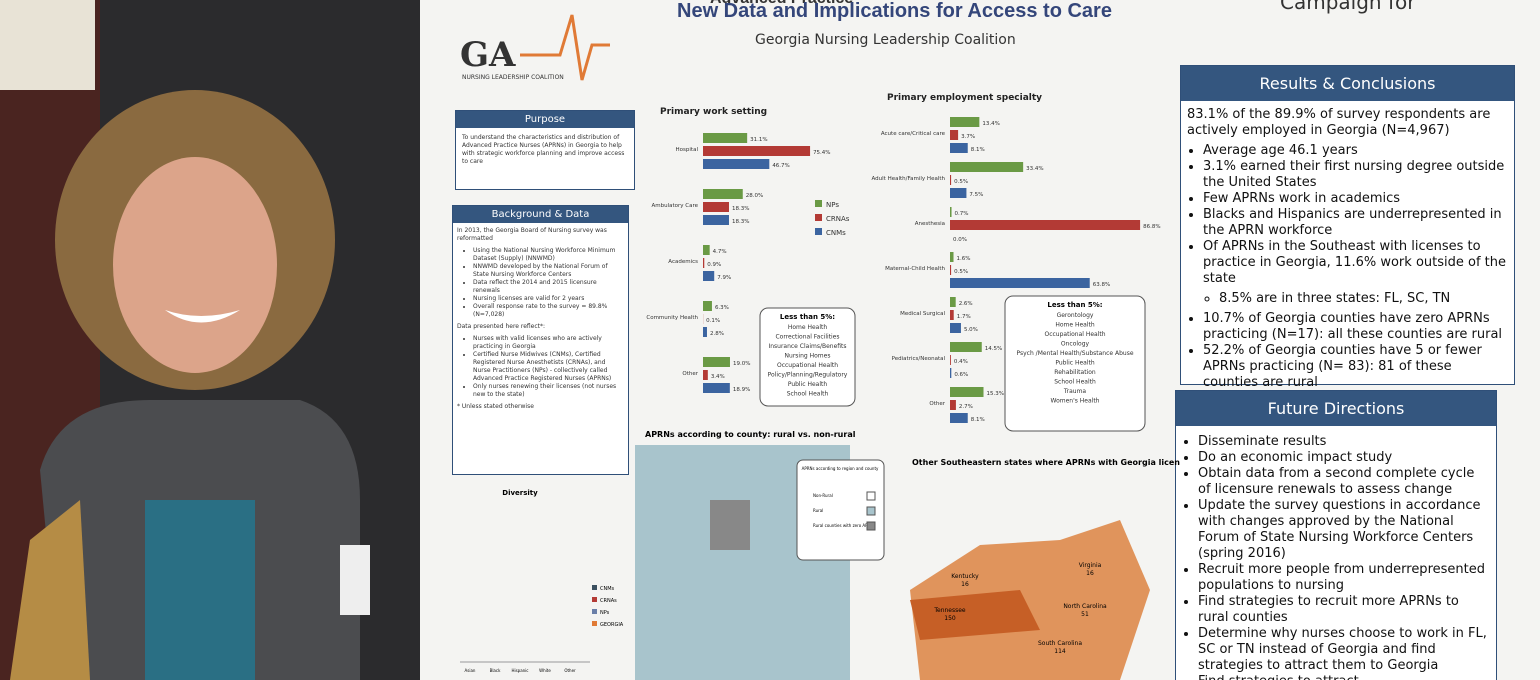 This screenshot has height=680, width=1540. Describe the element at coordinates (1034, 169) in the screenshot. I see `value-label: 33.4%` at that location.